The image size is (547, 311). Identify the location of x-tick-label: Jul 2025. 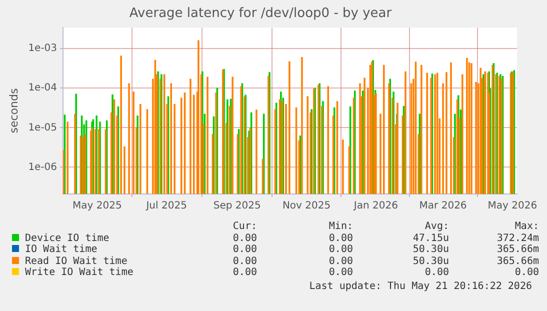
(166, 206).